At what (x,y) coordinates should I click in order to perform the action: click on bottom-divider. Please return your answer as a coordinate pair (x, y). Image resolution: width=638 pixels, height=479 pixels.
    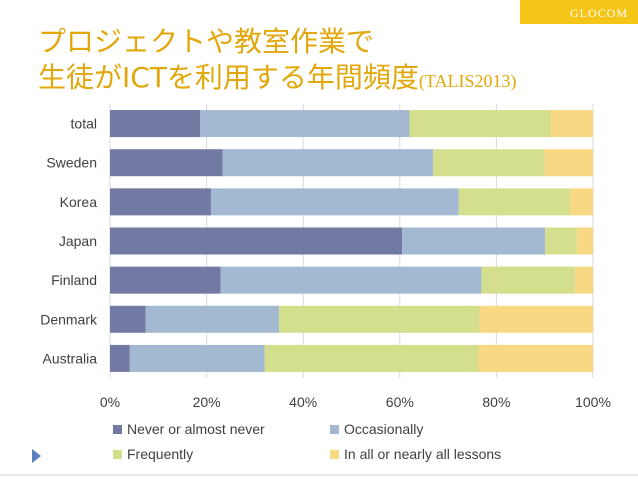
    Looking at the image, I should click on (319, 475).